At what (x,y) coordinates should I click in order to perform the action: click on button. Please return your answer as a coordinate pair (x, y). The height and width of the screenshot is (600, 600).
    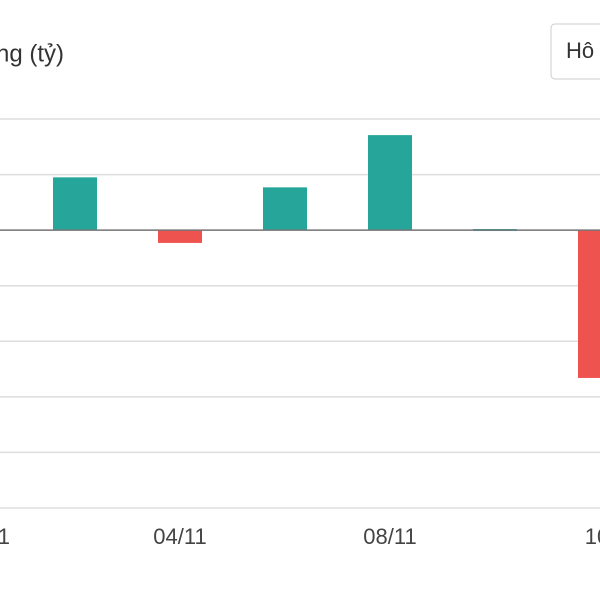
    Looking at the image, I should click on (575, 51).